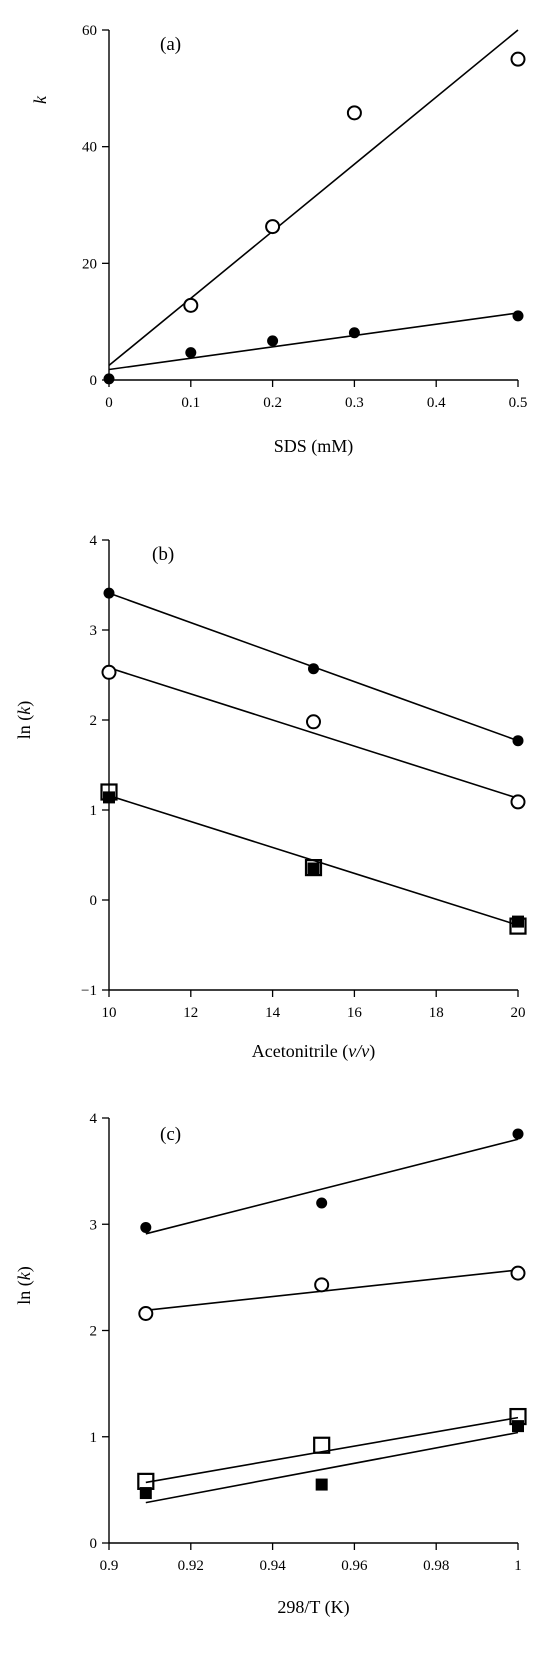 Image resolution: width=550 pixels, height=1659 pixels. What do you see at coordinates (89, 148) in the screenshot?
I see `y-tick-label: 40` at bounding box center [89, 148].